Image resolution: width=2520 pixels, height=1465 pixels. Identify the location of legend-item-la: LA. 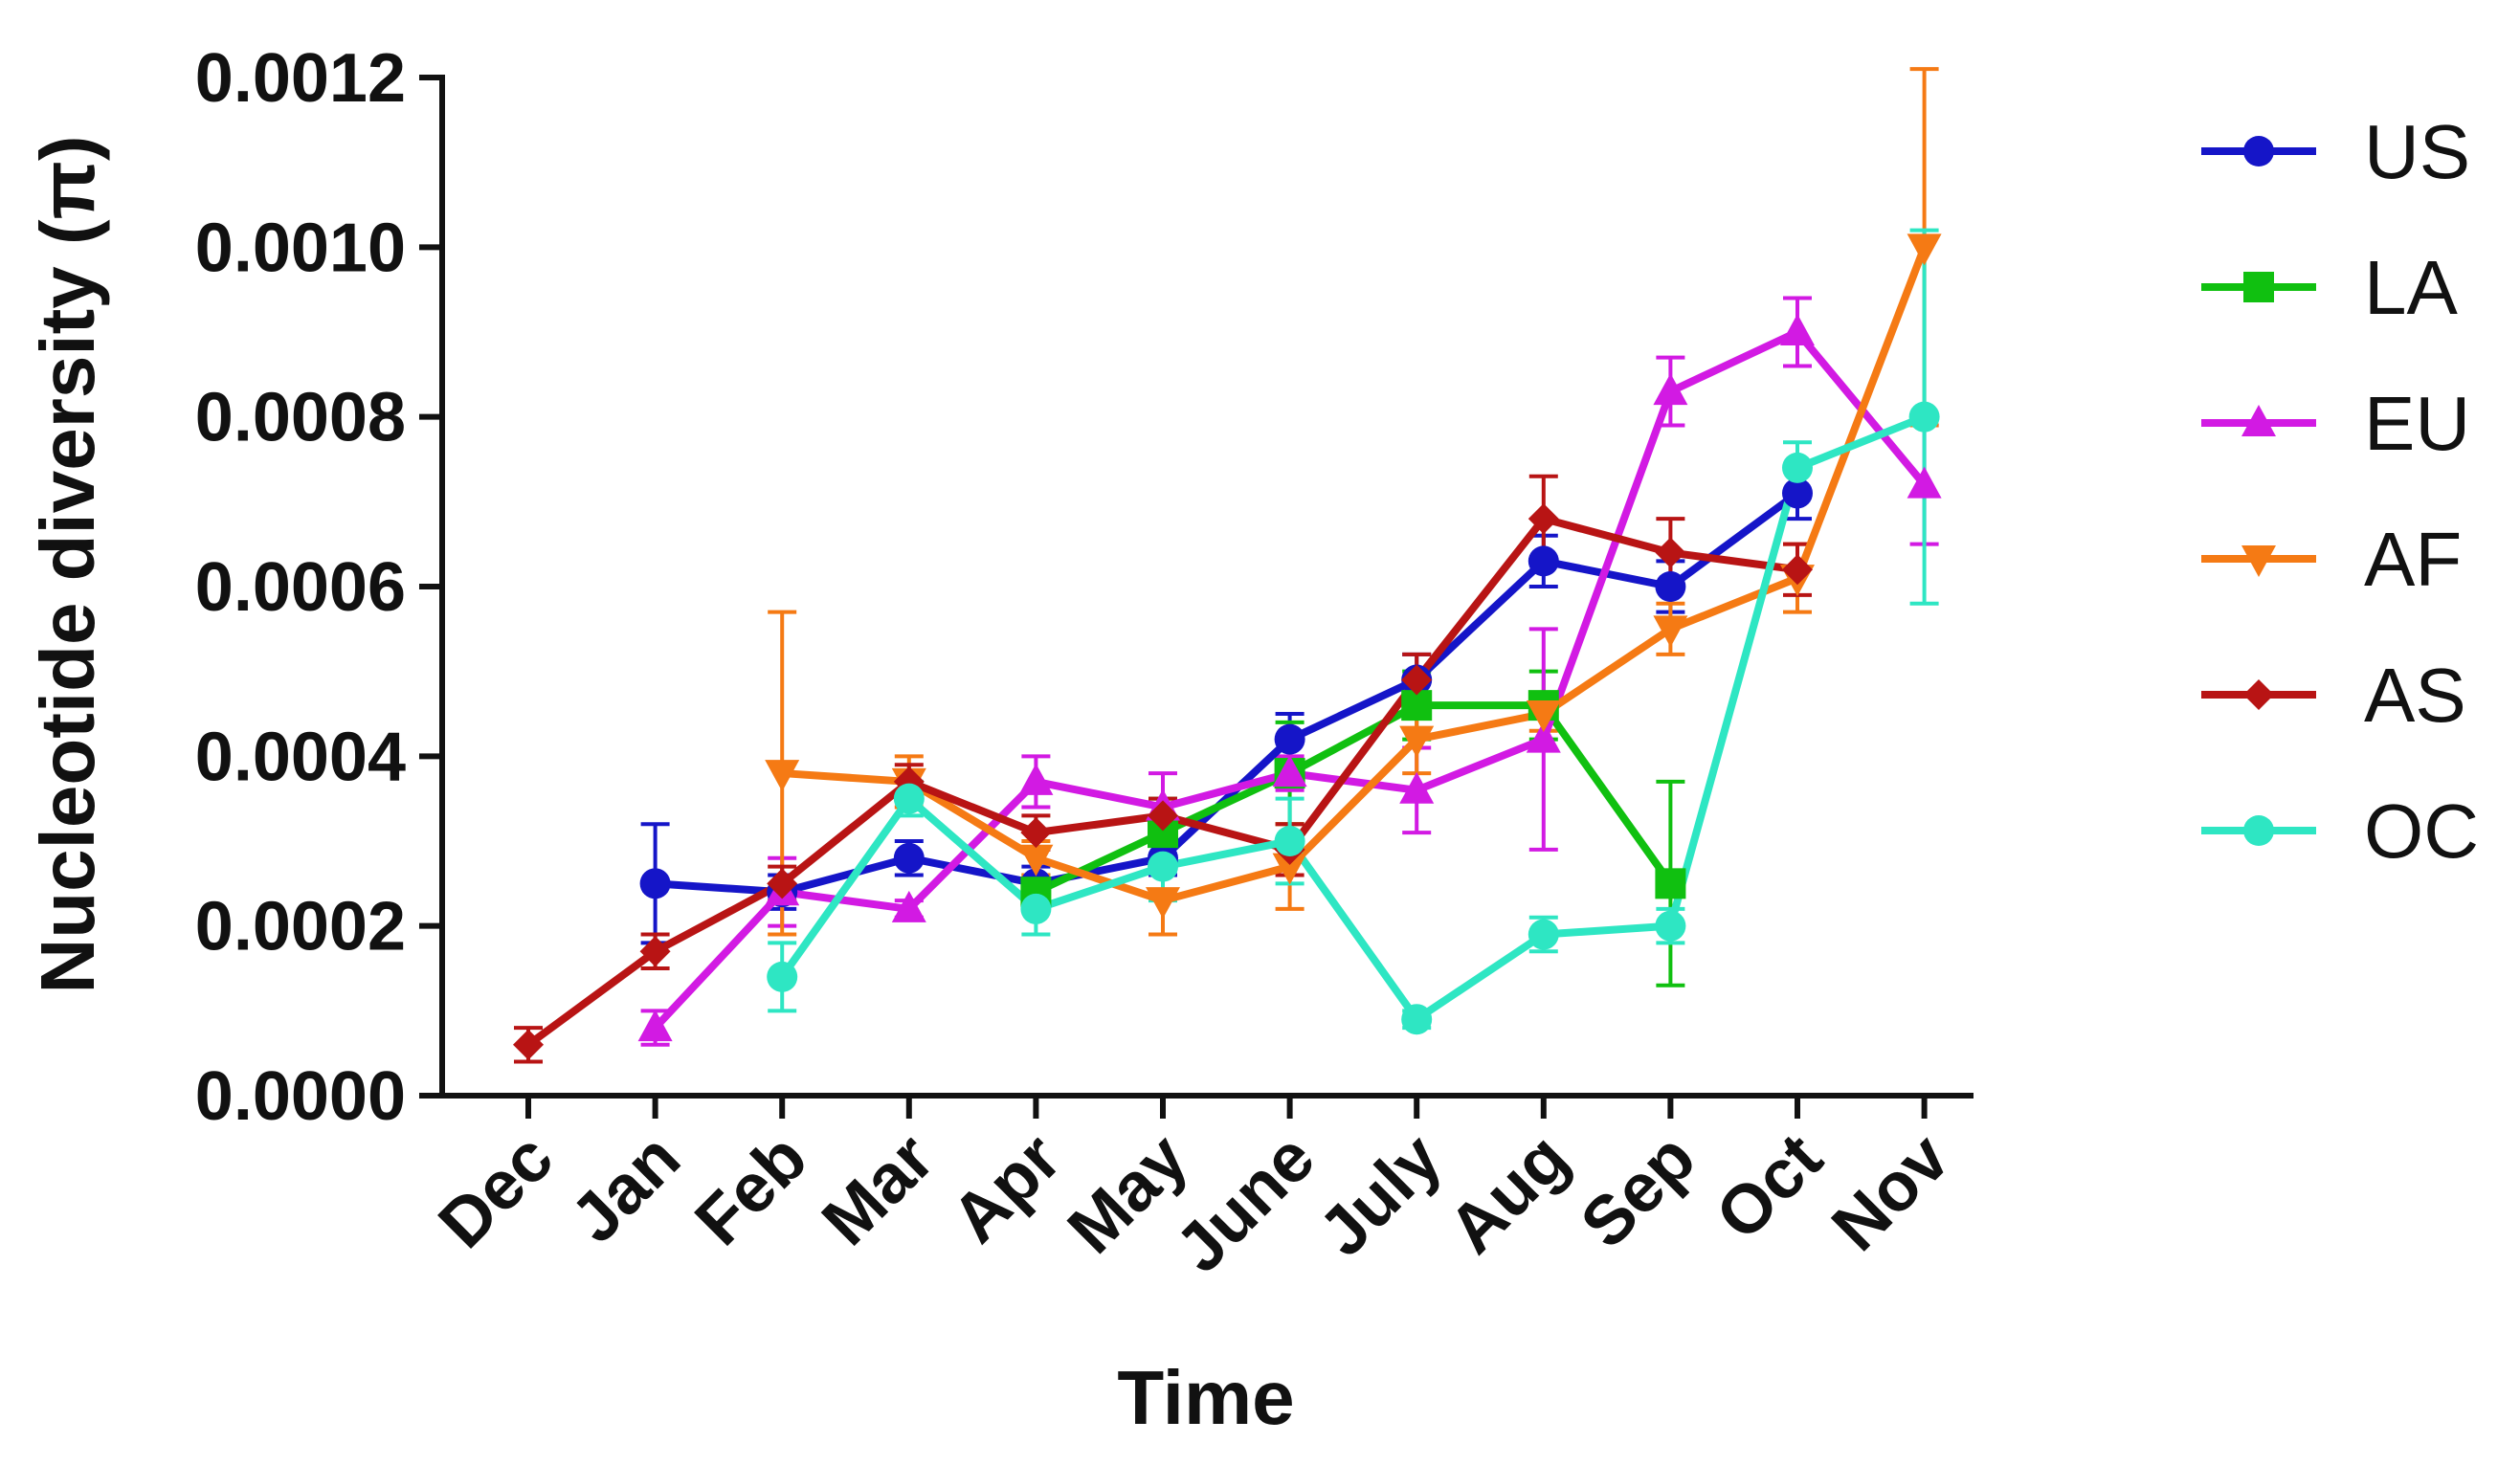
(2329, 287).